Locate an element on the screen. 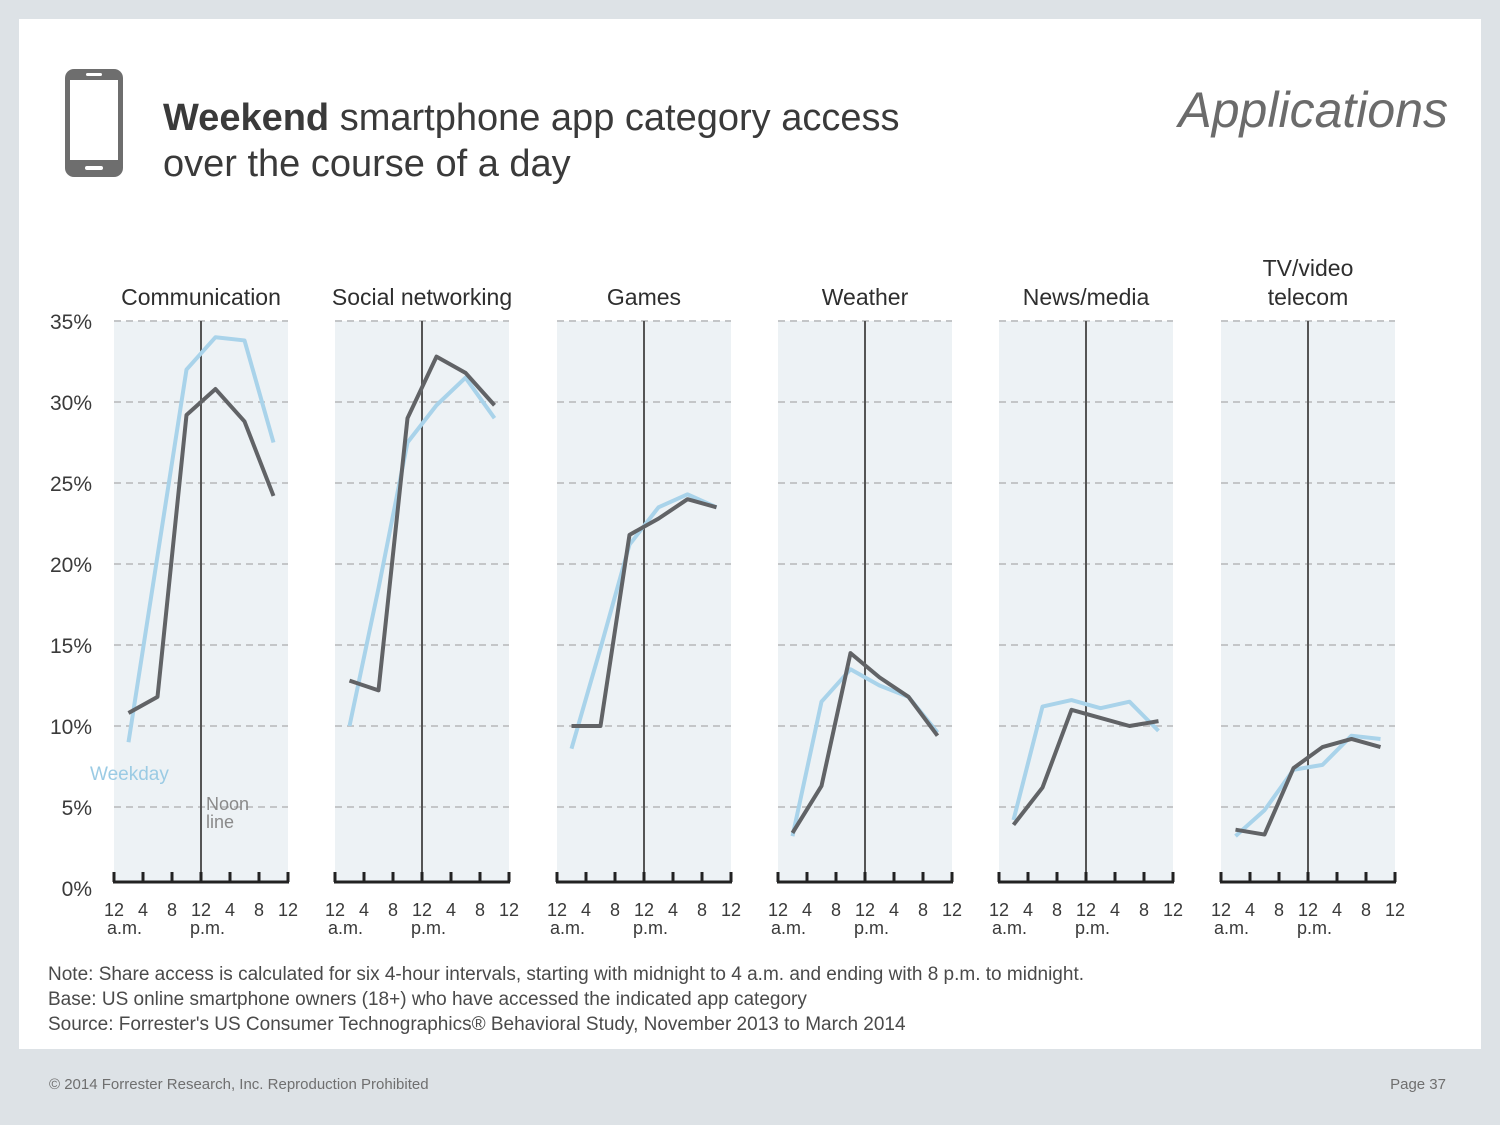  panel-title: Games is located at coordinates (644, 297).